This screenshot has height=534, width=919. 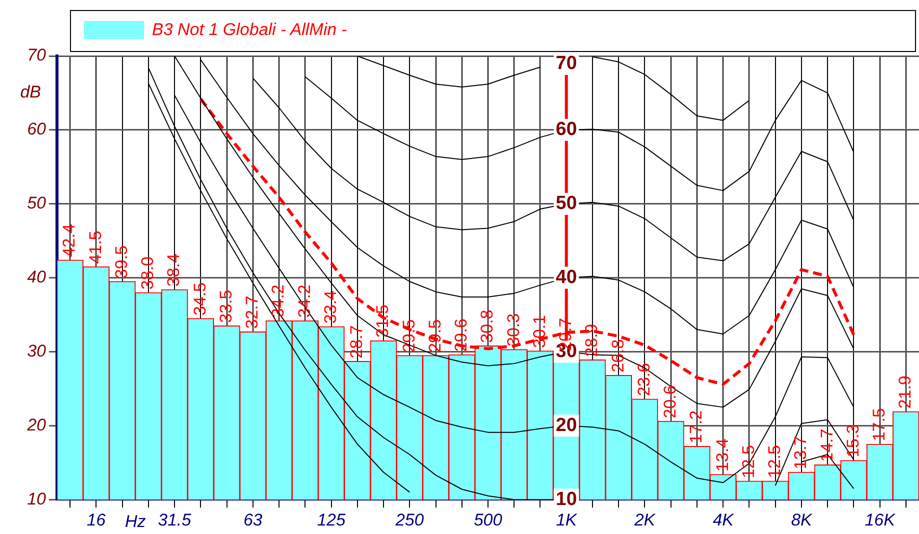 What do you see at coordinates (37, 203) in the screenshot?
I see `y-tick-label: 50` at bounding box center [37, 203].